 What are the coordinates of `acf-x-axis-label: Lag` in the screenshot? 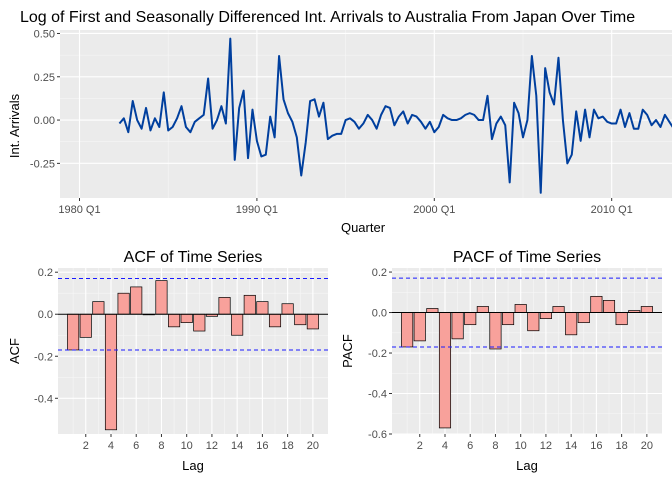 It's located at (193, 465).